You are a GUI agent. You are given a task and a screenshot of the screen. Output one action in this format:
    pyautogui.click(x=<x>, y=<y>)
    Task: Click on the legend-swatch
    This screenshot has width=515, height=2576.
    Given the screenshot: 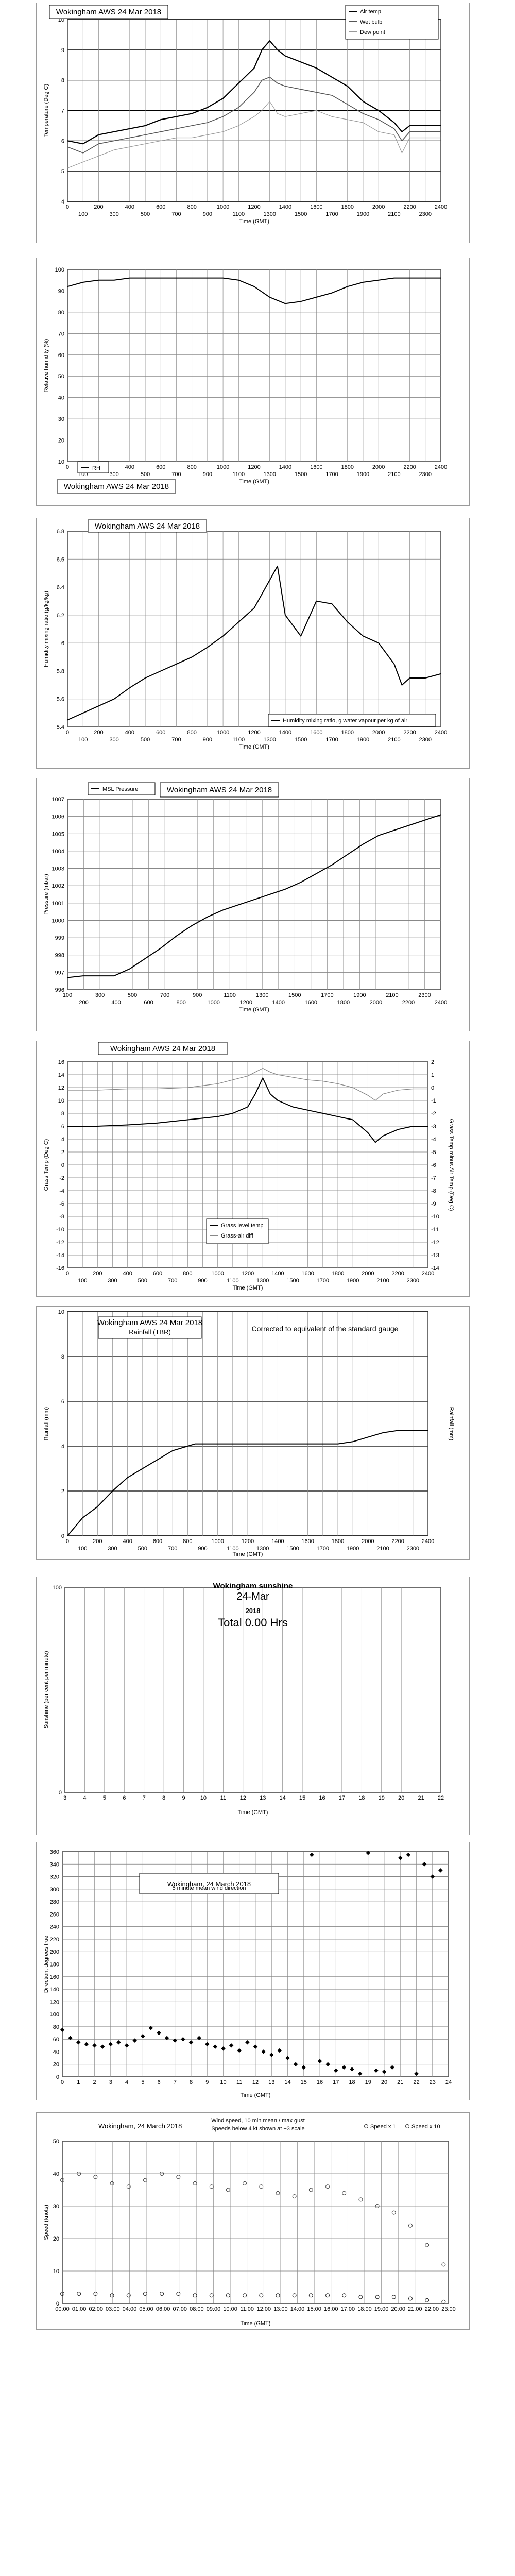 What is the action you would take?
    pyautogui.click(x=366, y=2126)
    